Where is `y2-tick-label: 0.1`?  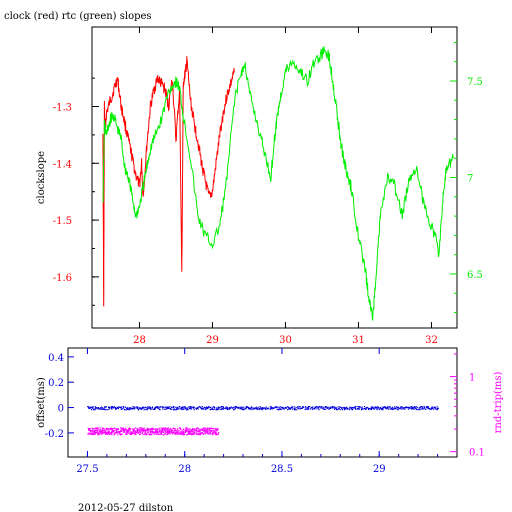 y2-tick-label: 0.1 is located at coordinates (477, 453).